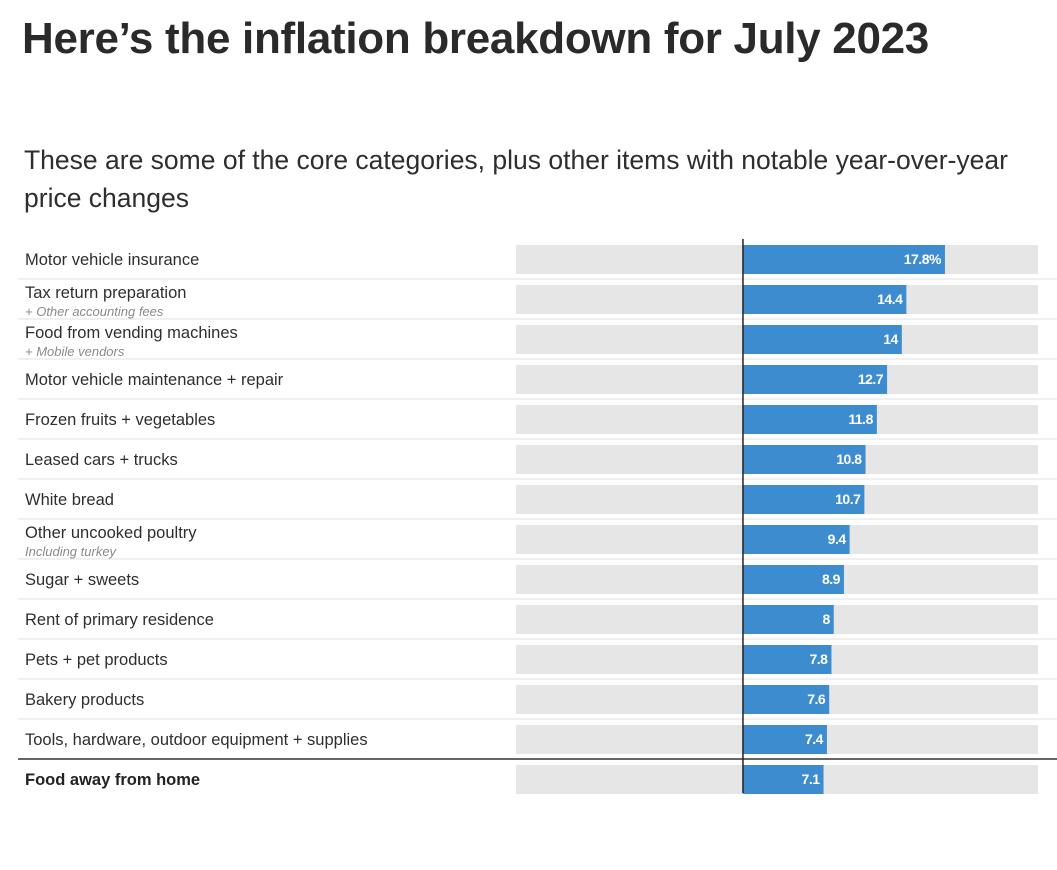 The width and height of the screenshot is (1057, 870). What do you see at coordinates (531, 259) in the screenshot?
I see `chart-row: 17.8% Motor vehicle insurance` at bounding box center [531, 259].